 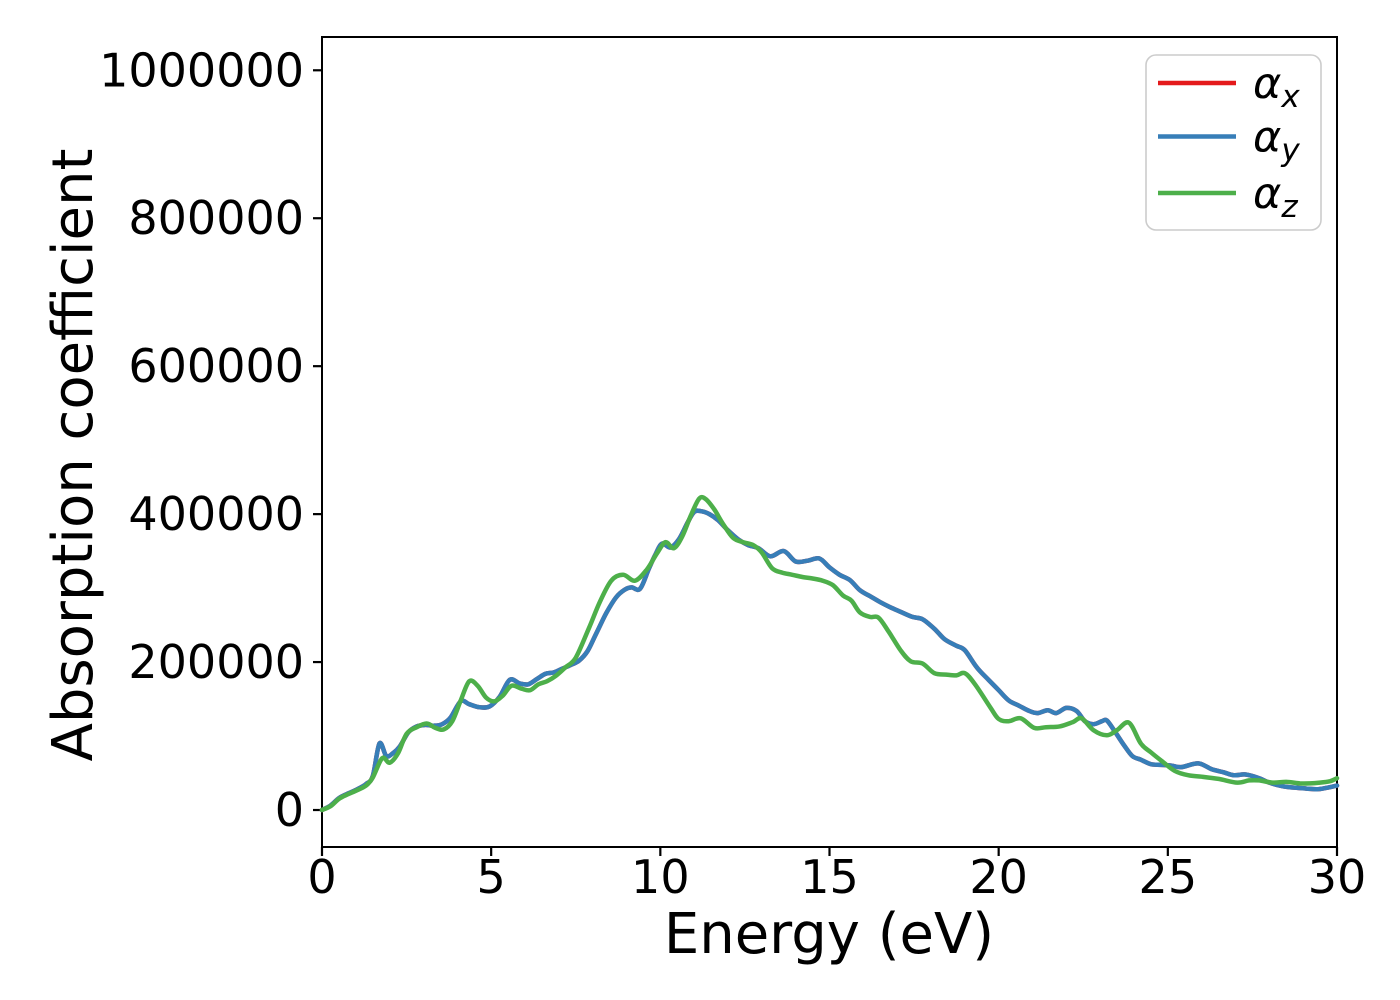 What do you see at coordinates (73, 455) in the screenshot?
I see `y-axis-label: Absorption coefficient` at bounding box center [73, 455].